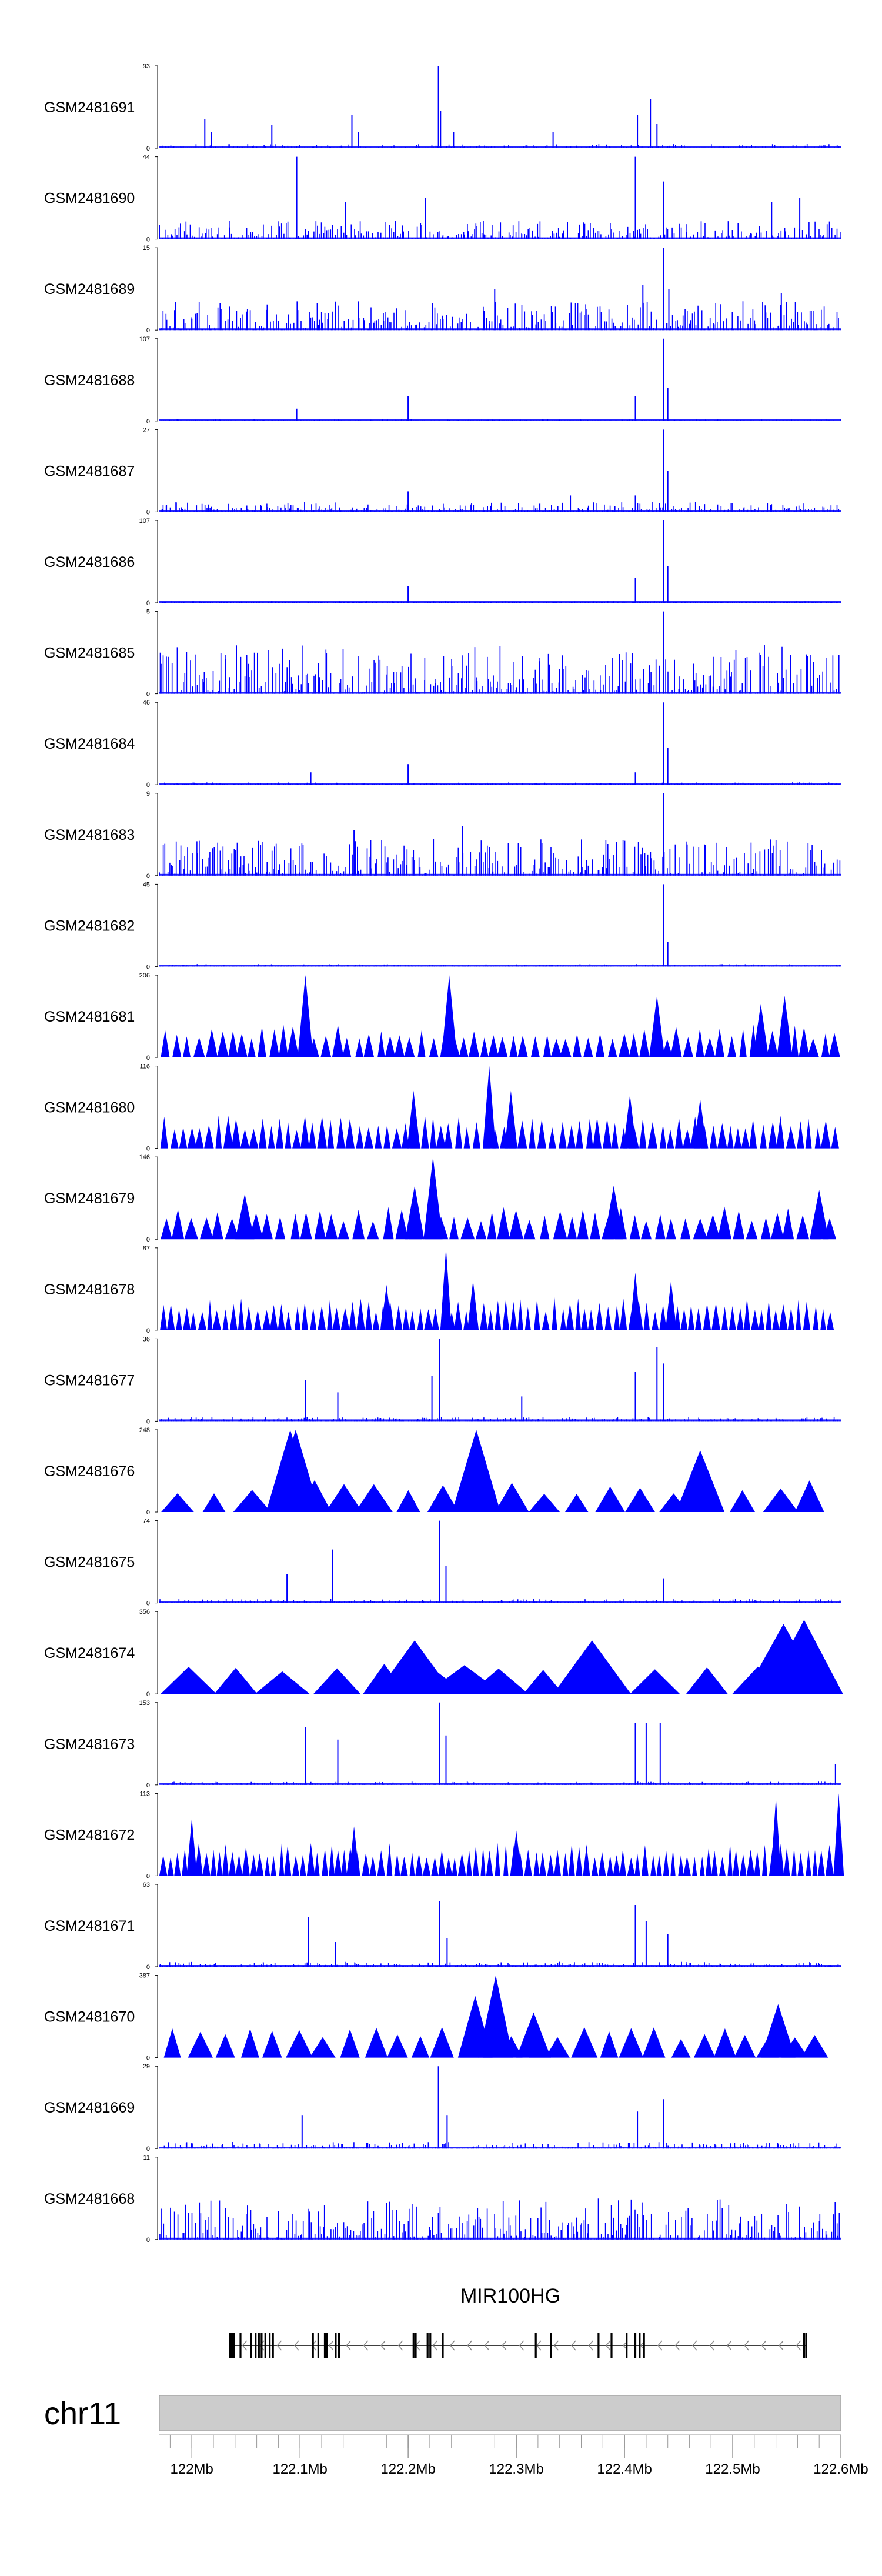 This screenshot has width=882, height=2576. I want to click on coverage-track: GSM2481670 387 0, so click(436, 2017).